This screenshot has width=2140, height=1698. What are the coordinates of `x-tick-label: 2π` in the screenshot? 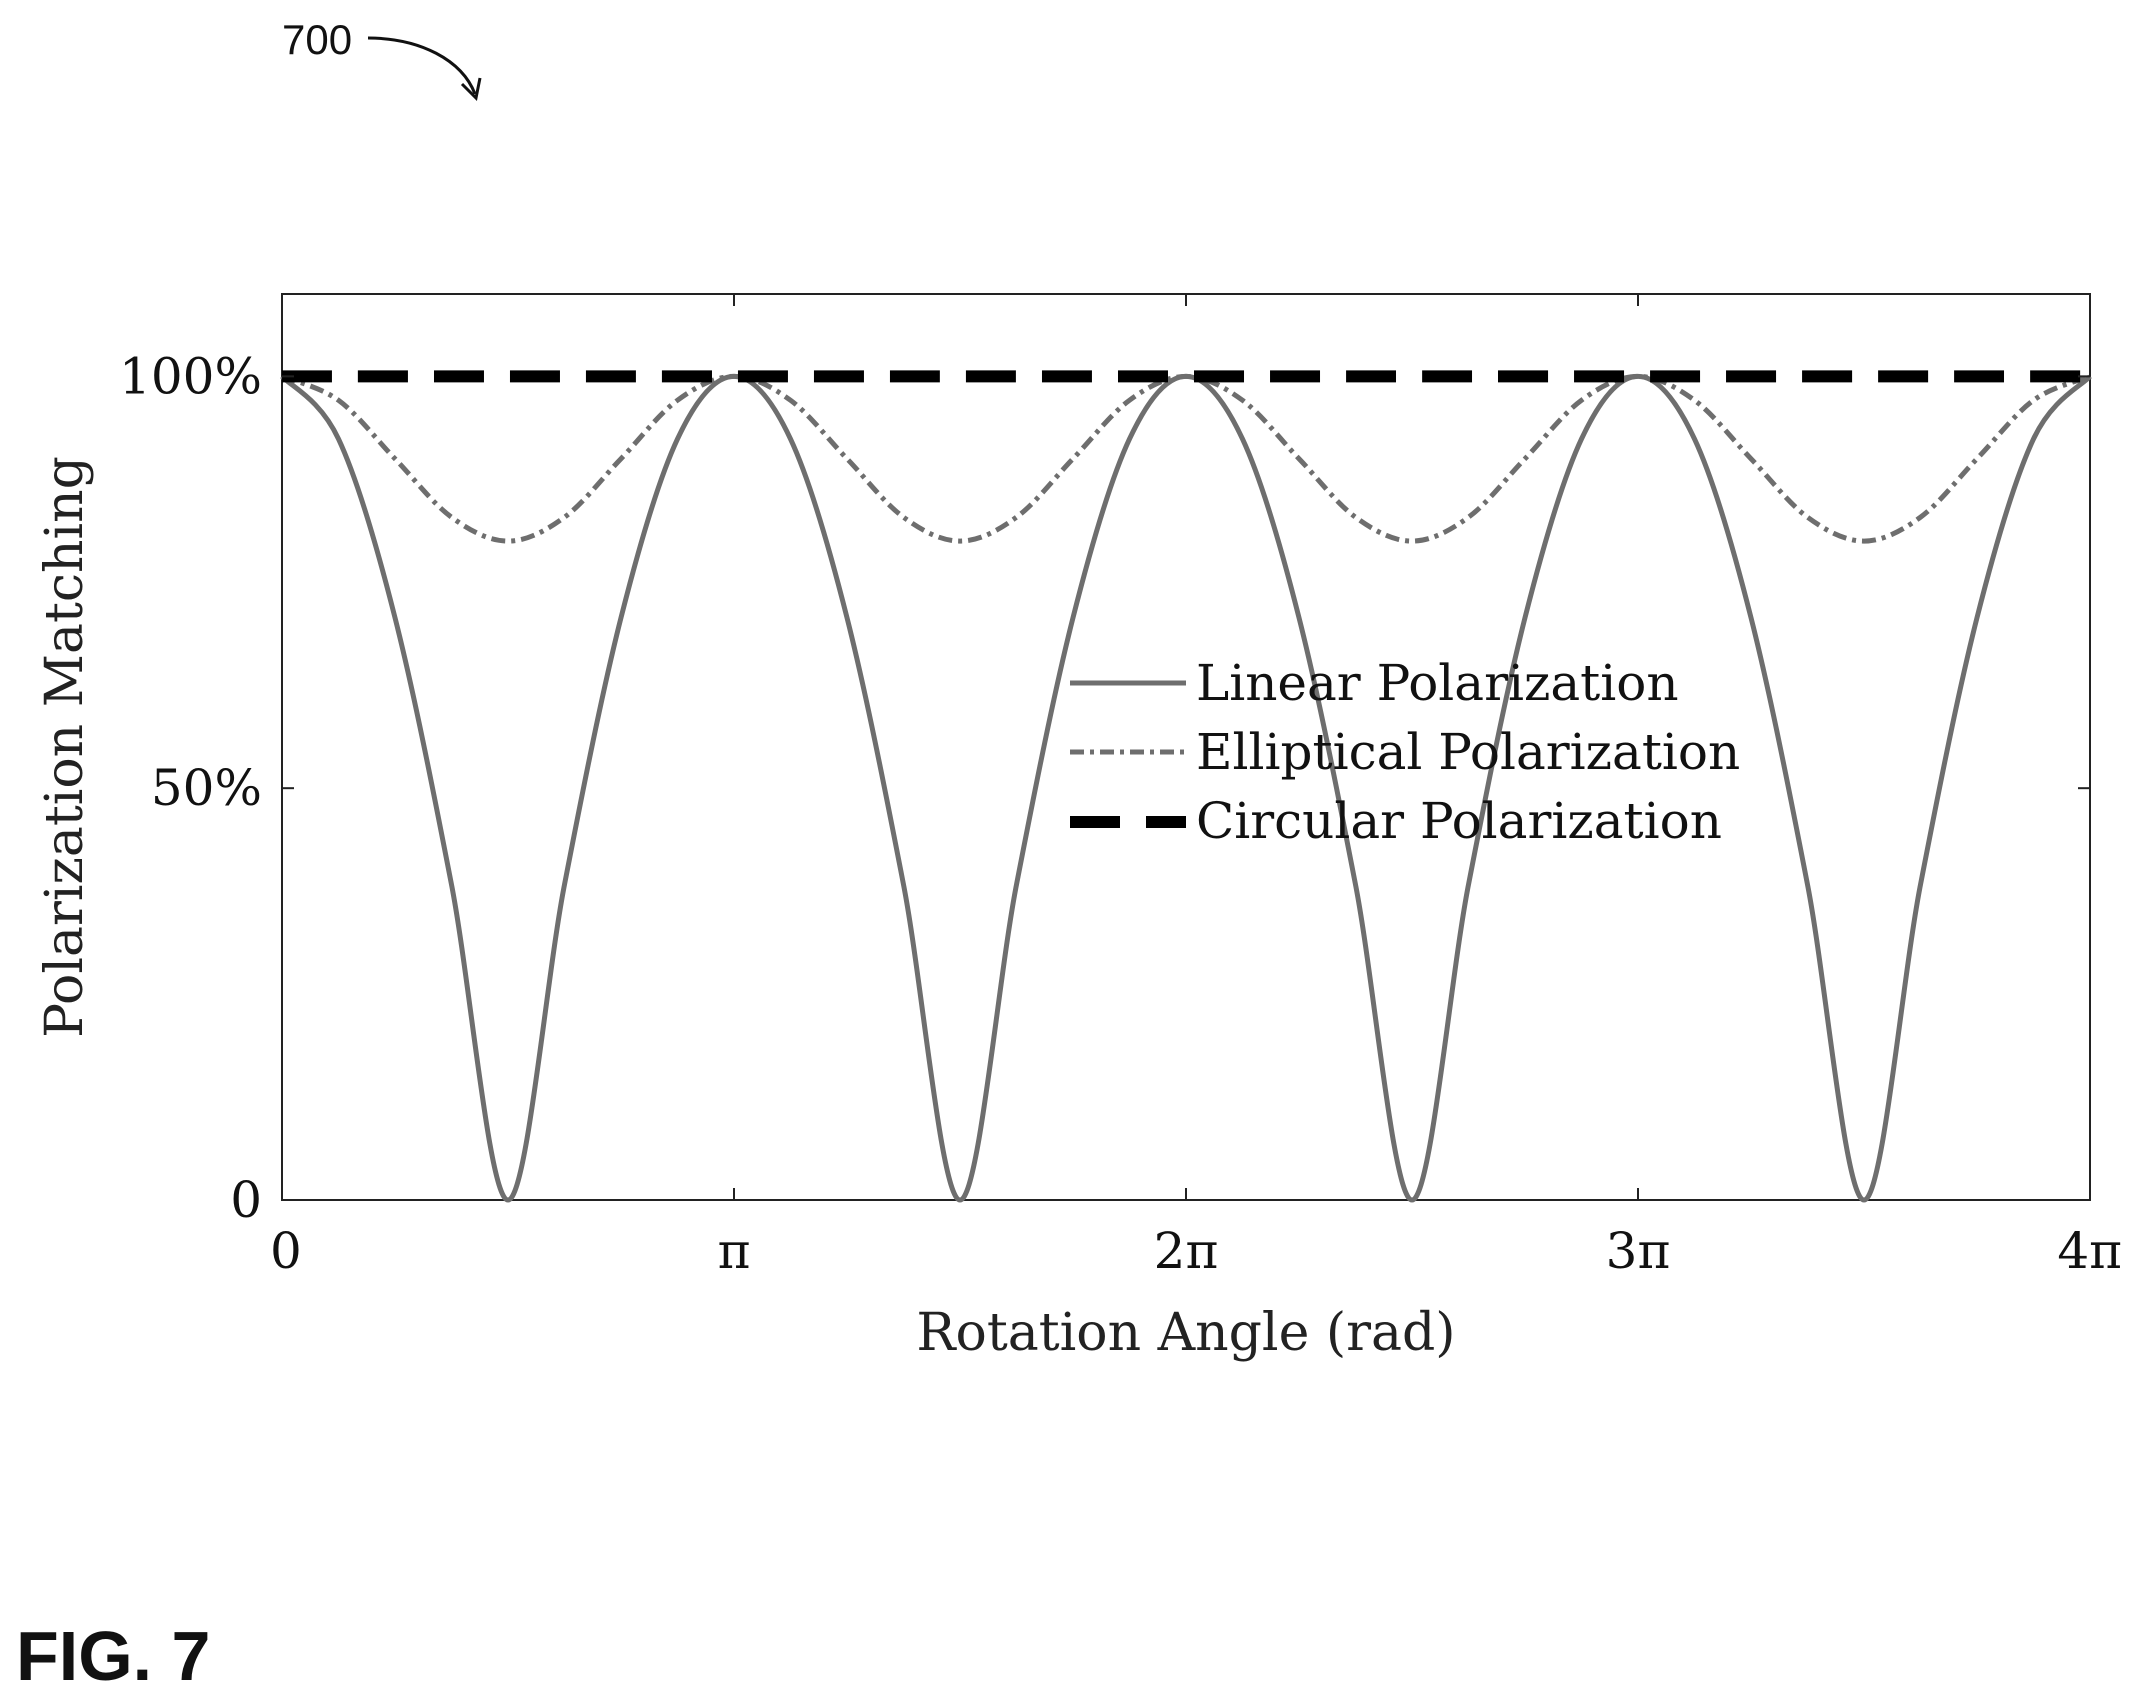 It's located at (1186, 1251).